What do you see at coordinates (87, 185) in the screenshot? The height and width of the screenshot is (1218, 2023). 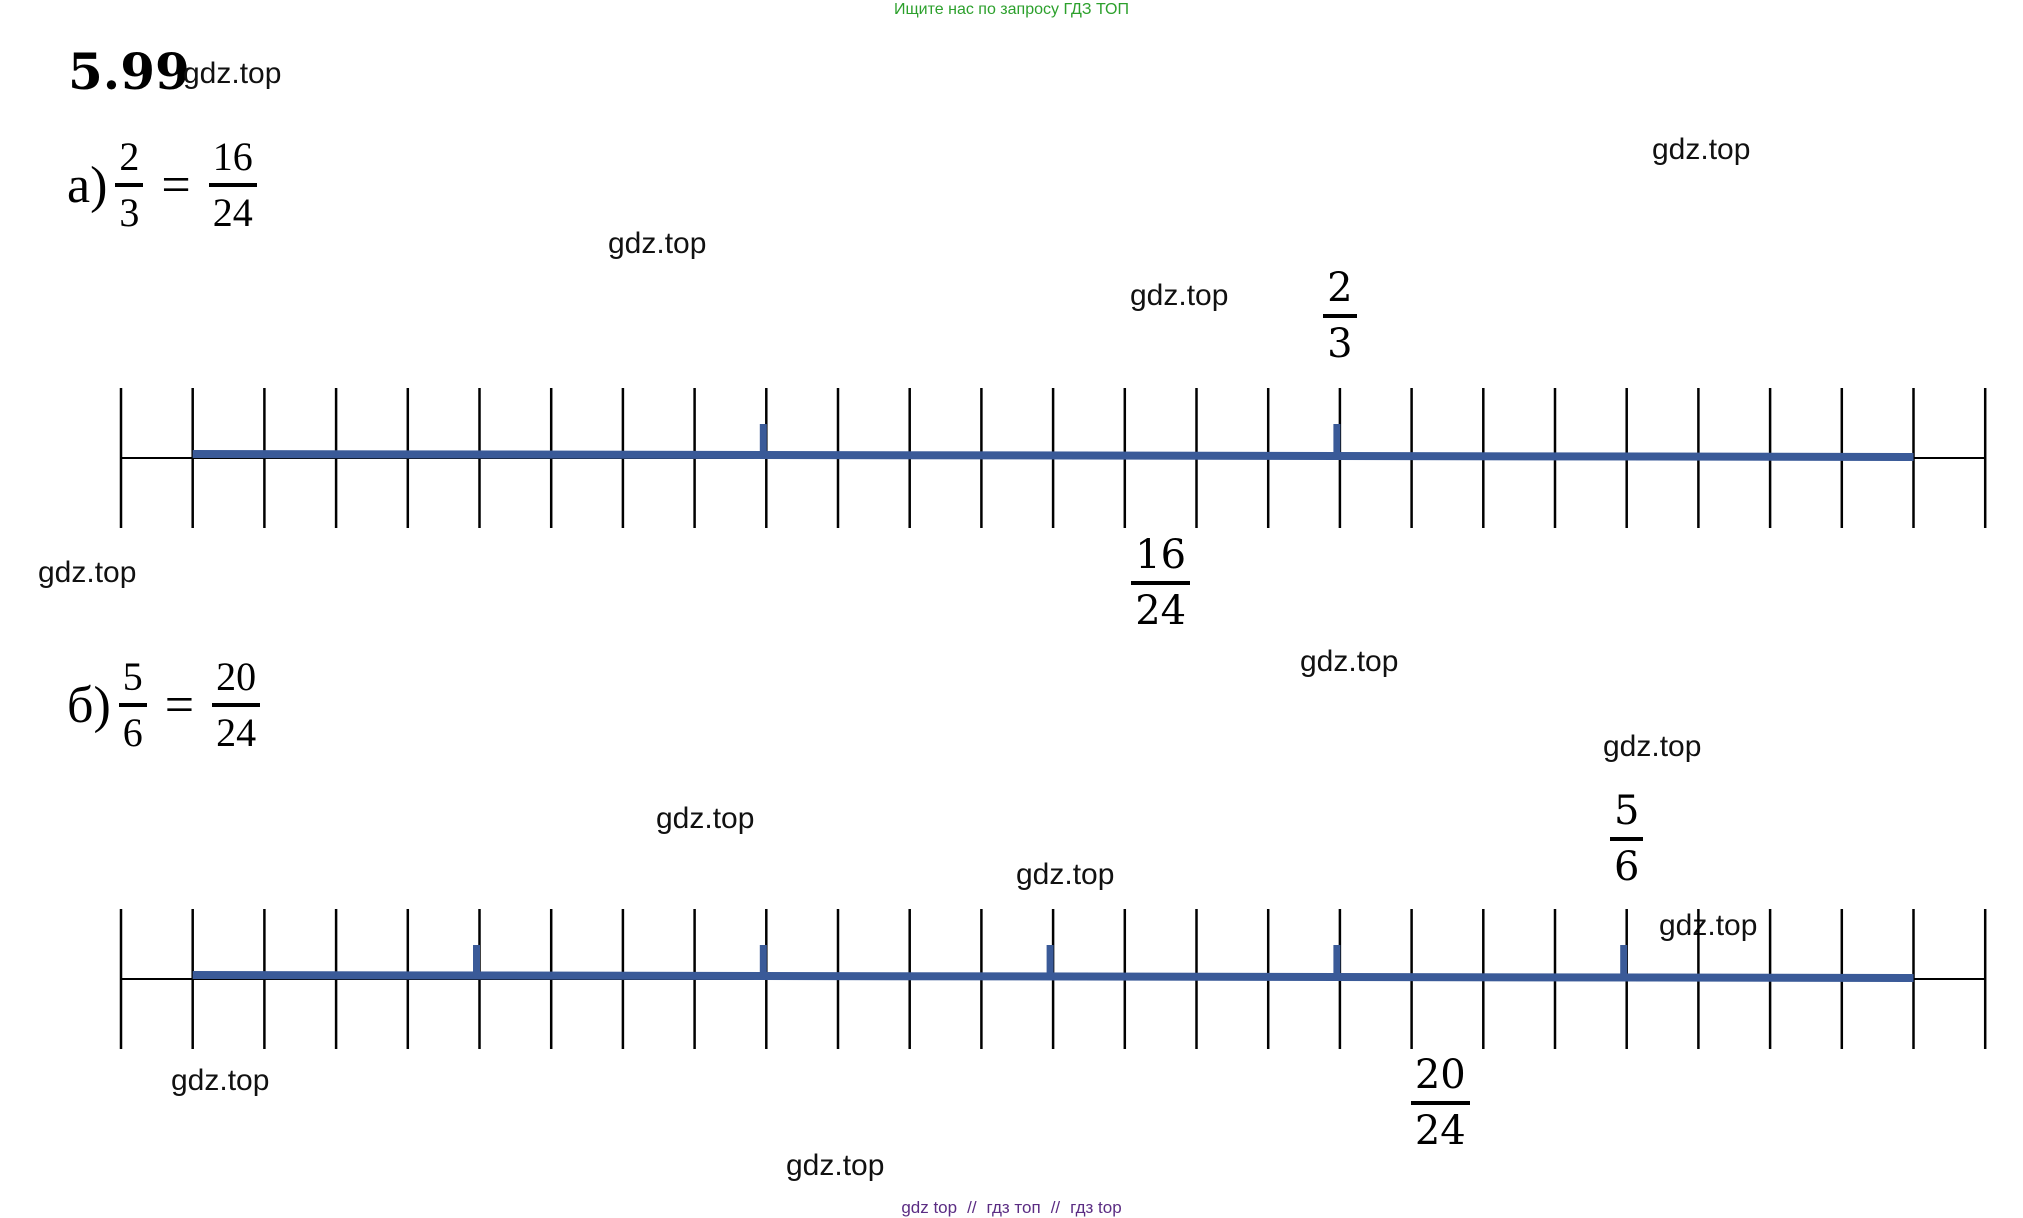 I see `part-a-label: а)` at bounding box center [87, 185].